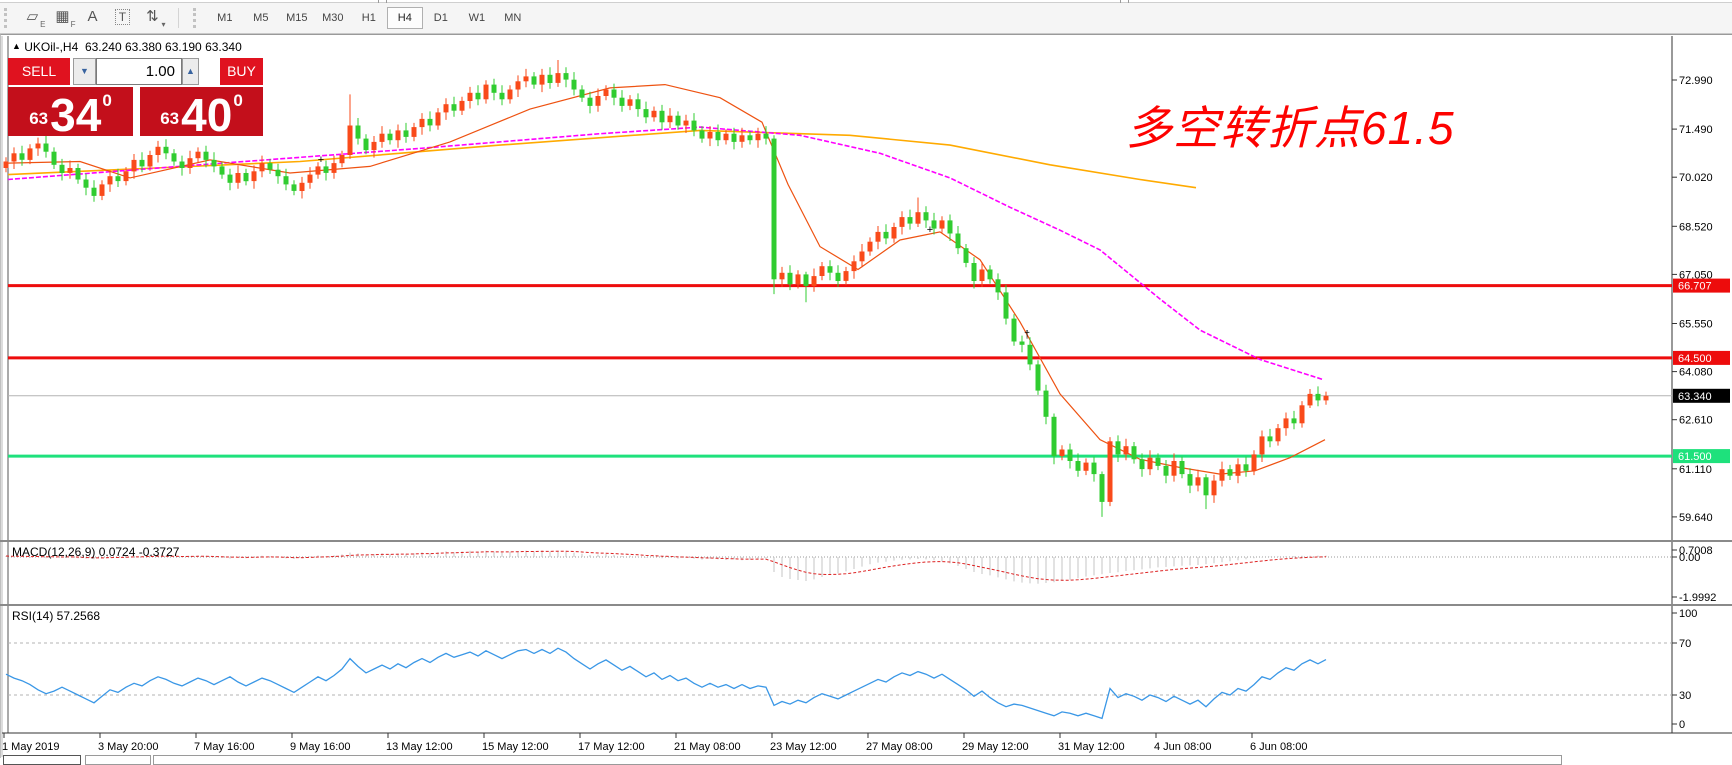 The image size is (1732, 765). What do you see at coordinates (1696, 178) in the screenshot?
I see `svg-text: 70.020` at bounding box center [1696, 178].